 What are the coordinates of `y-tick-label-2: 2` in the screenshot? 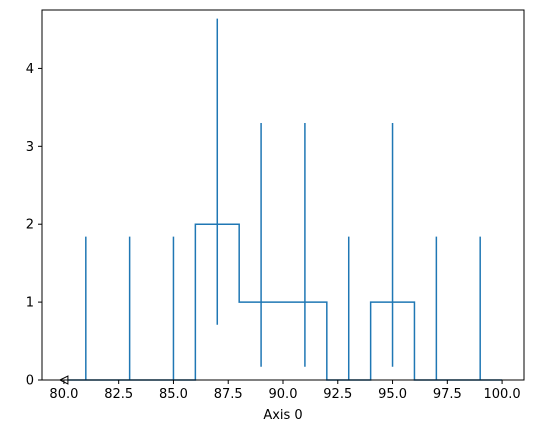 It's located at (30, 225).